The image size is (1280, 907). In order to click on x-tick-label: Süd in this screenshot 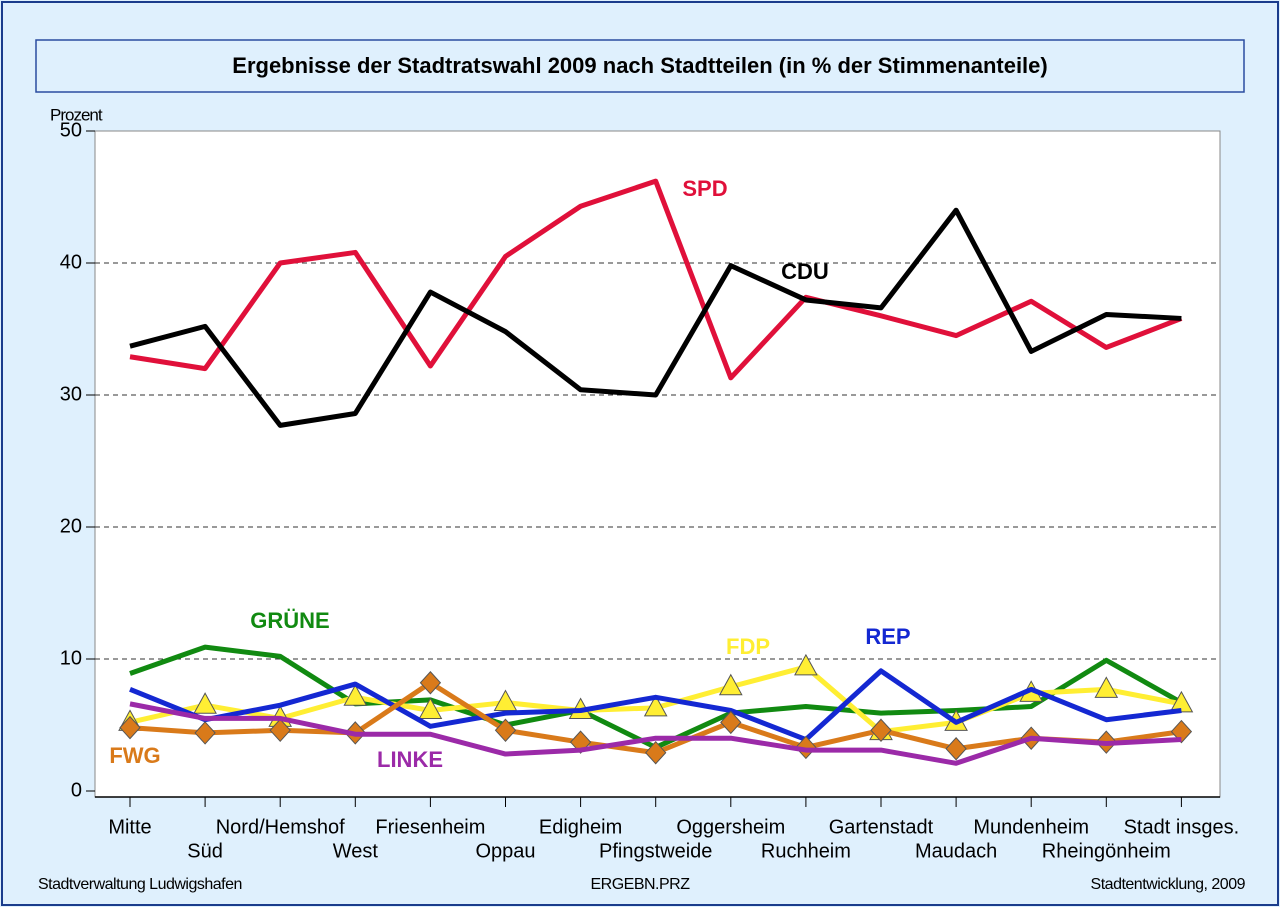, I will do `click(205, 851)`.